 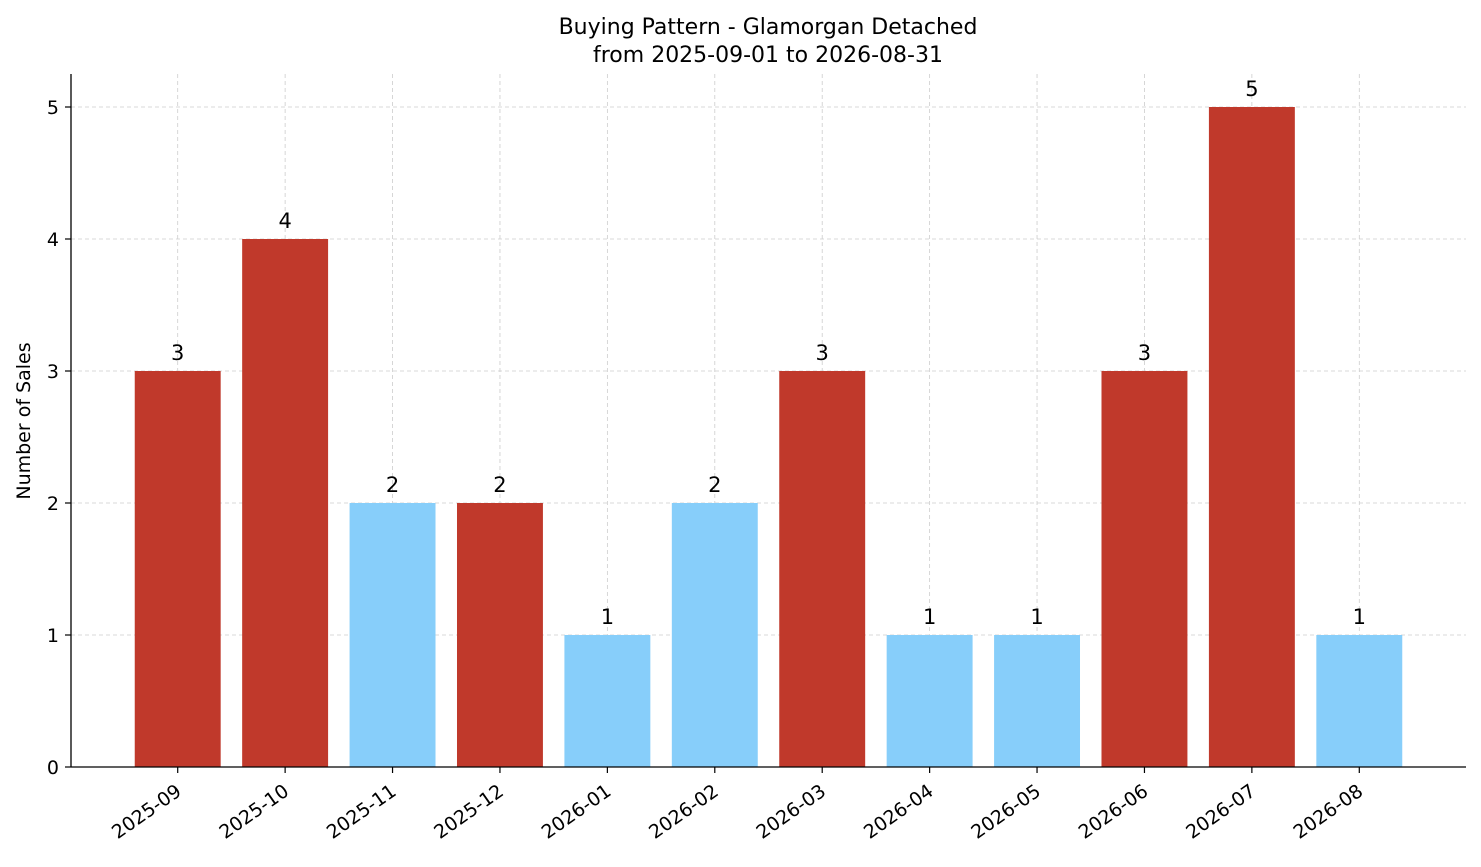 I want to click on y-tick-label: 1, so click(x=53, y=636).